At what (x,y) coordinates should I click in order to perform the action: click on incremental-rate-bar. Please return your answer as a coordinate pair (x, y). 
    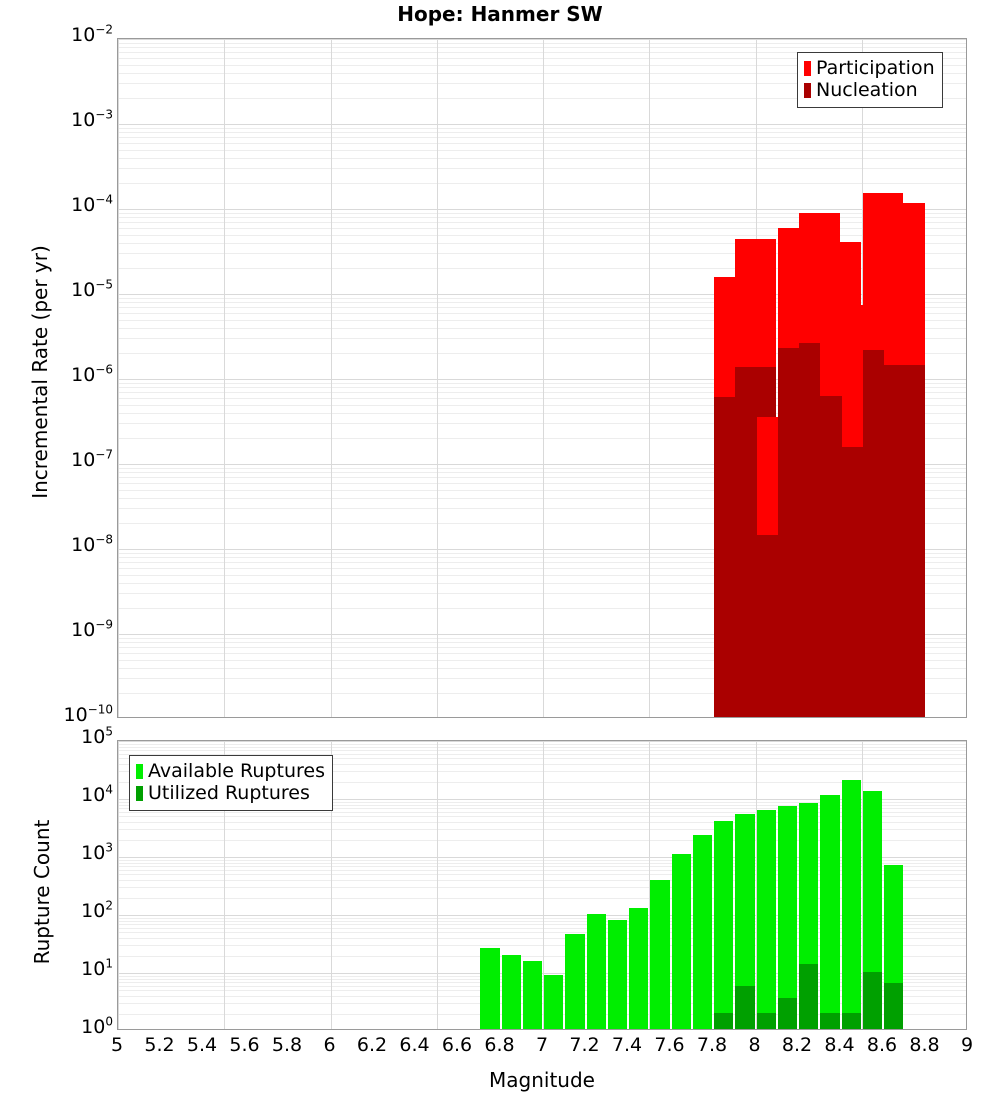
    Looking at the image, I should click on (904, 378).